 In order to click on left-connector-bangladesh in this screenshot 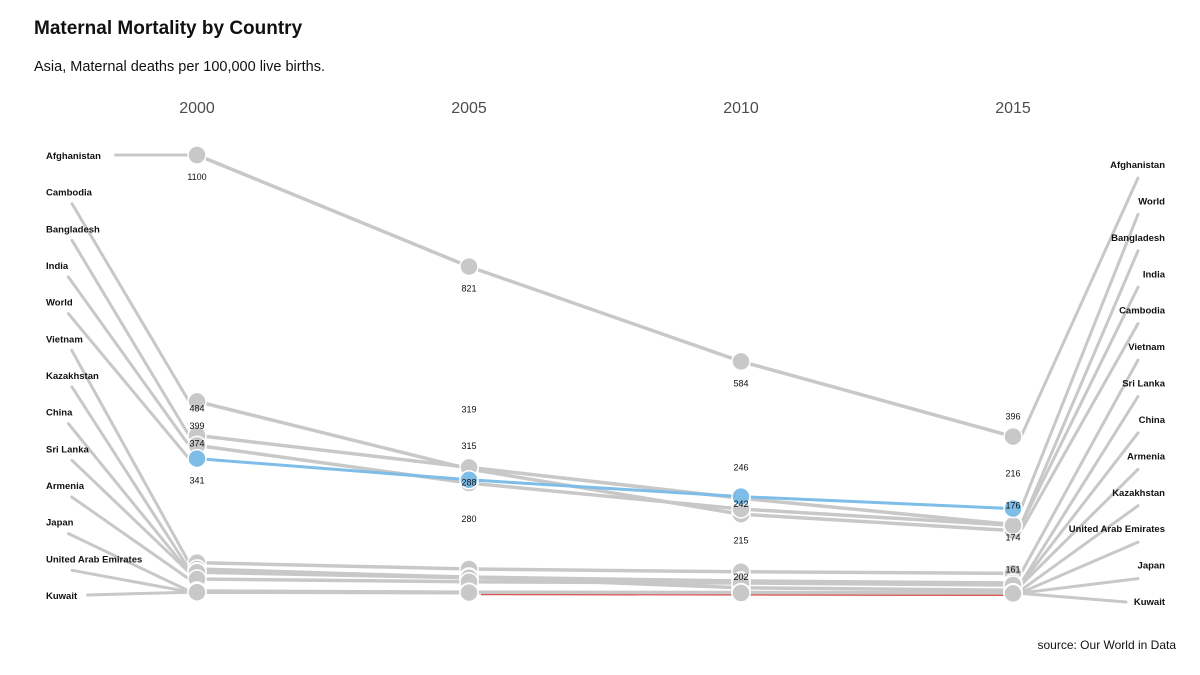, I will do `click(130, 337)`.